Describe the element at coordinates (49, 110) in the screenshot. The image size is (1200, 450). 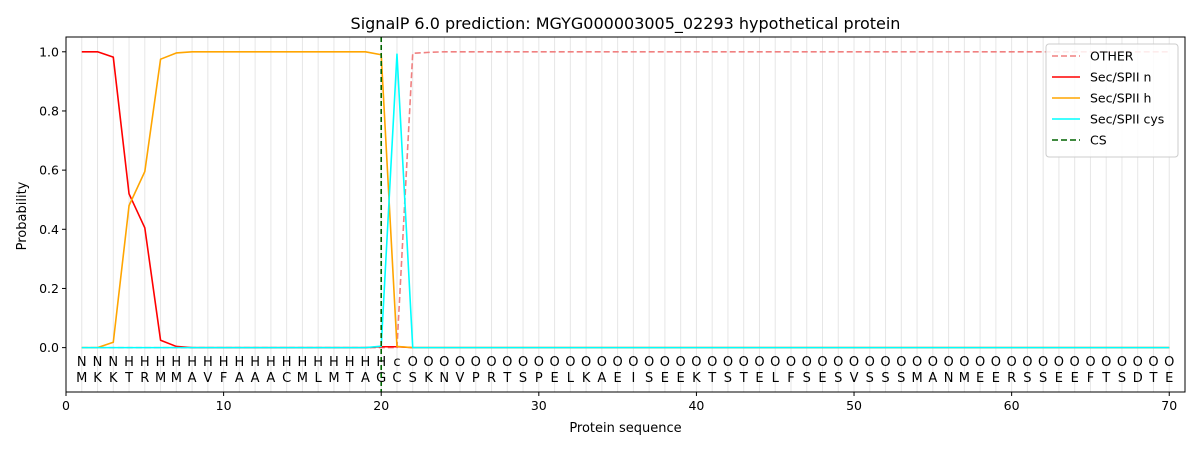
I see `y-tick-label: 0.8` at that location.